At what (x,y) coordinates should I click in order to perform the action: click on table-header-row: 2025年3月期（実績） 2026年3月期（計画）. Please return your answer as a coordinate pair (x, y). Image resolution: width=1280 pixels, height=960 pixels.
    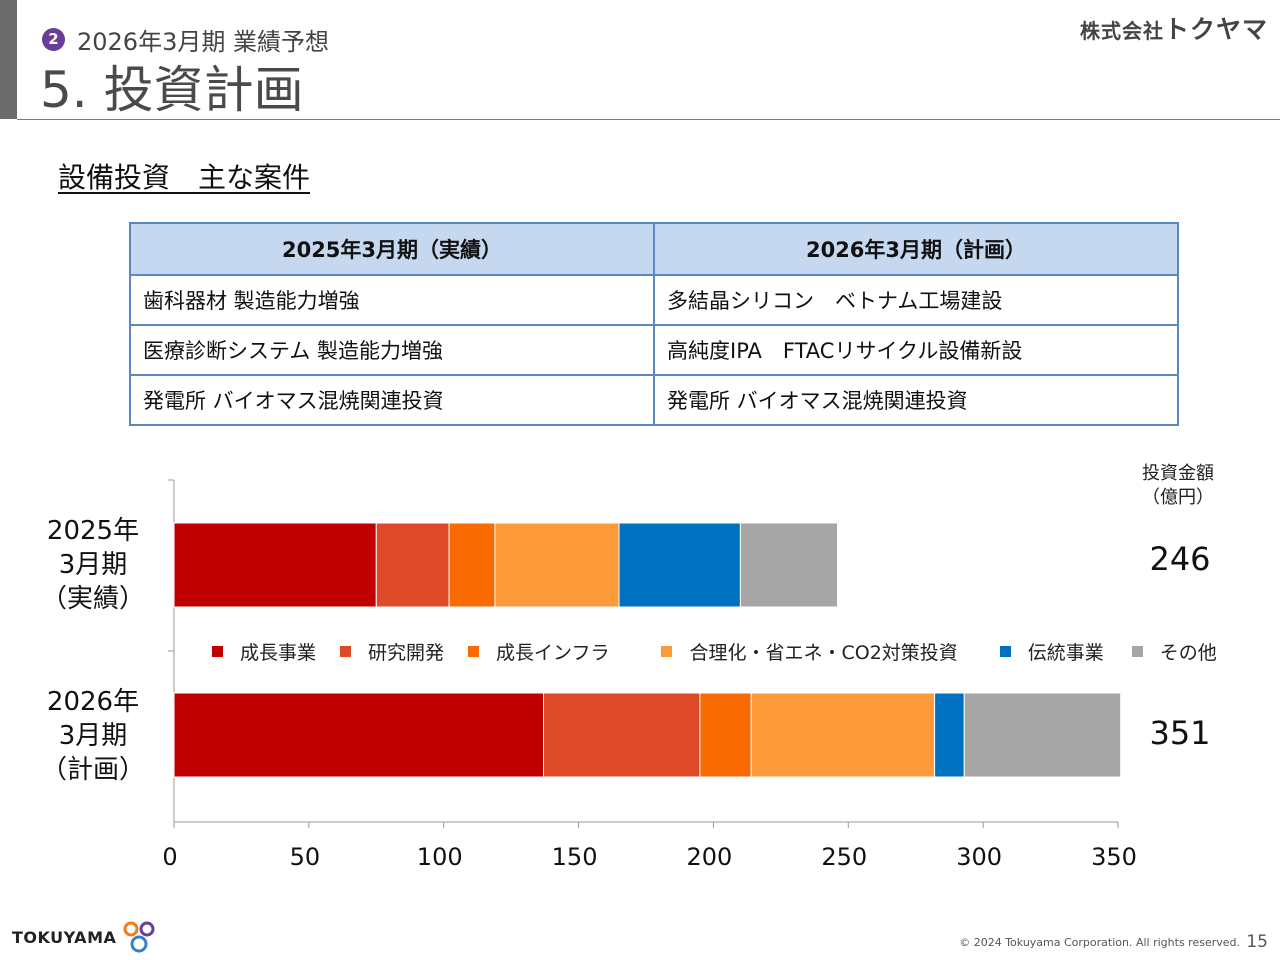
    Looking at the image, I should click on (654, 249).